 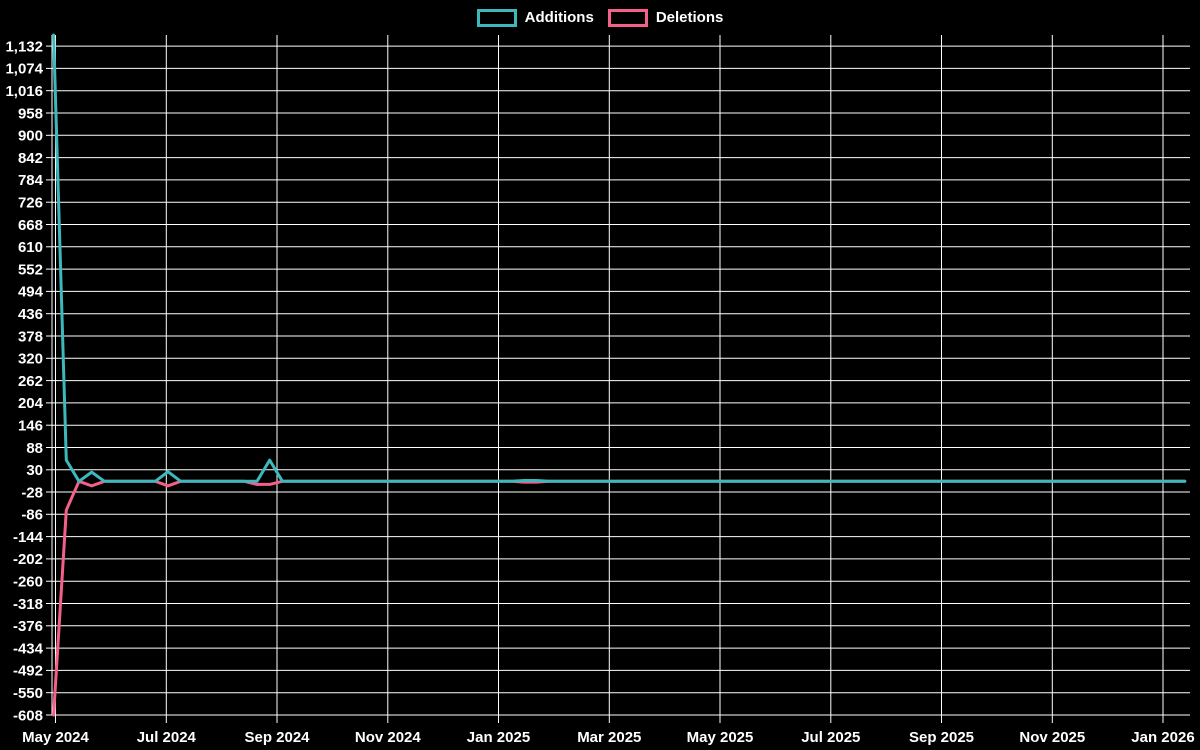 I want to click on y-tick-label: 88, so click(x=34, y=448).